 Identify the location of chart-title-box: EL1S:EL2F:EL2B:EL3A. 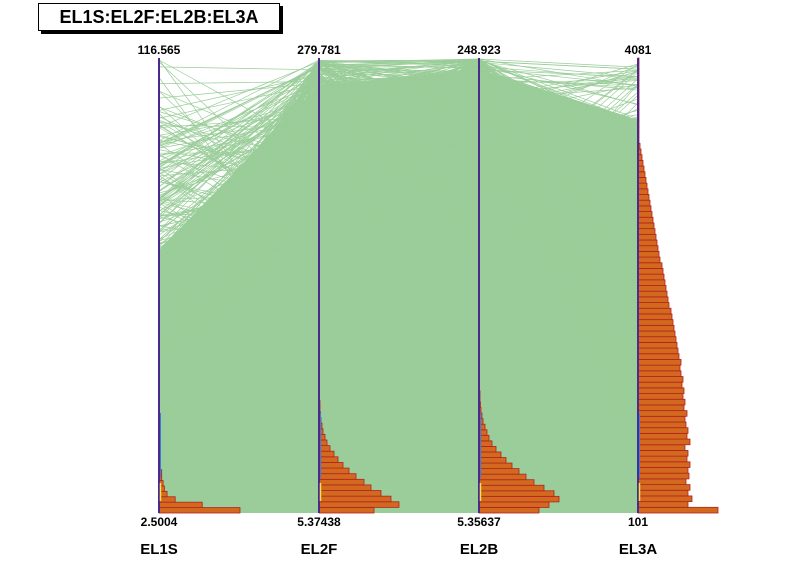
(159, 17).